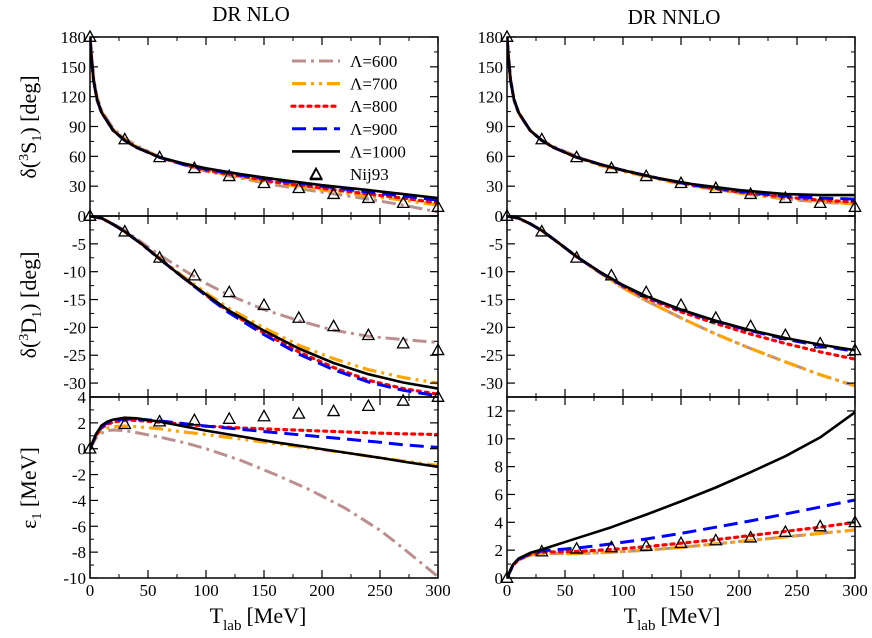 This screenshot has width=872, height=638. I want to click on legend-swatch-nij93, so click(316, 172).